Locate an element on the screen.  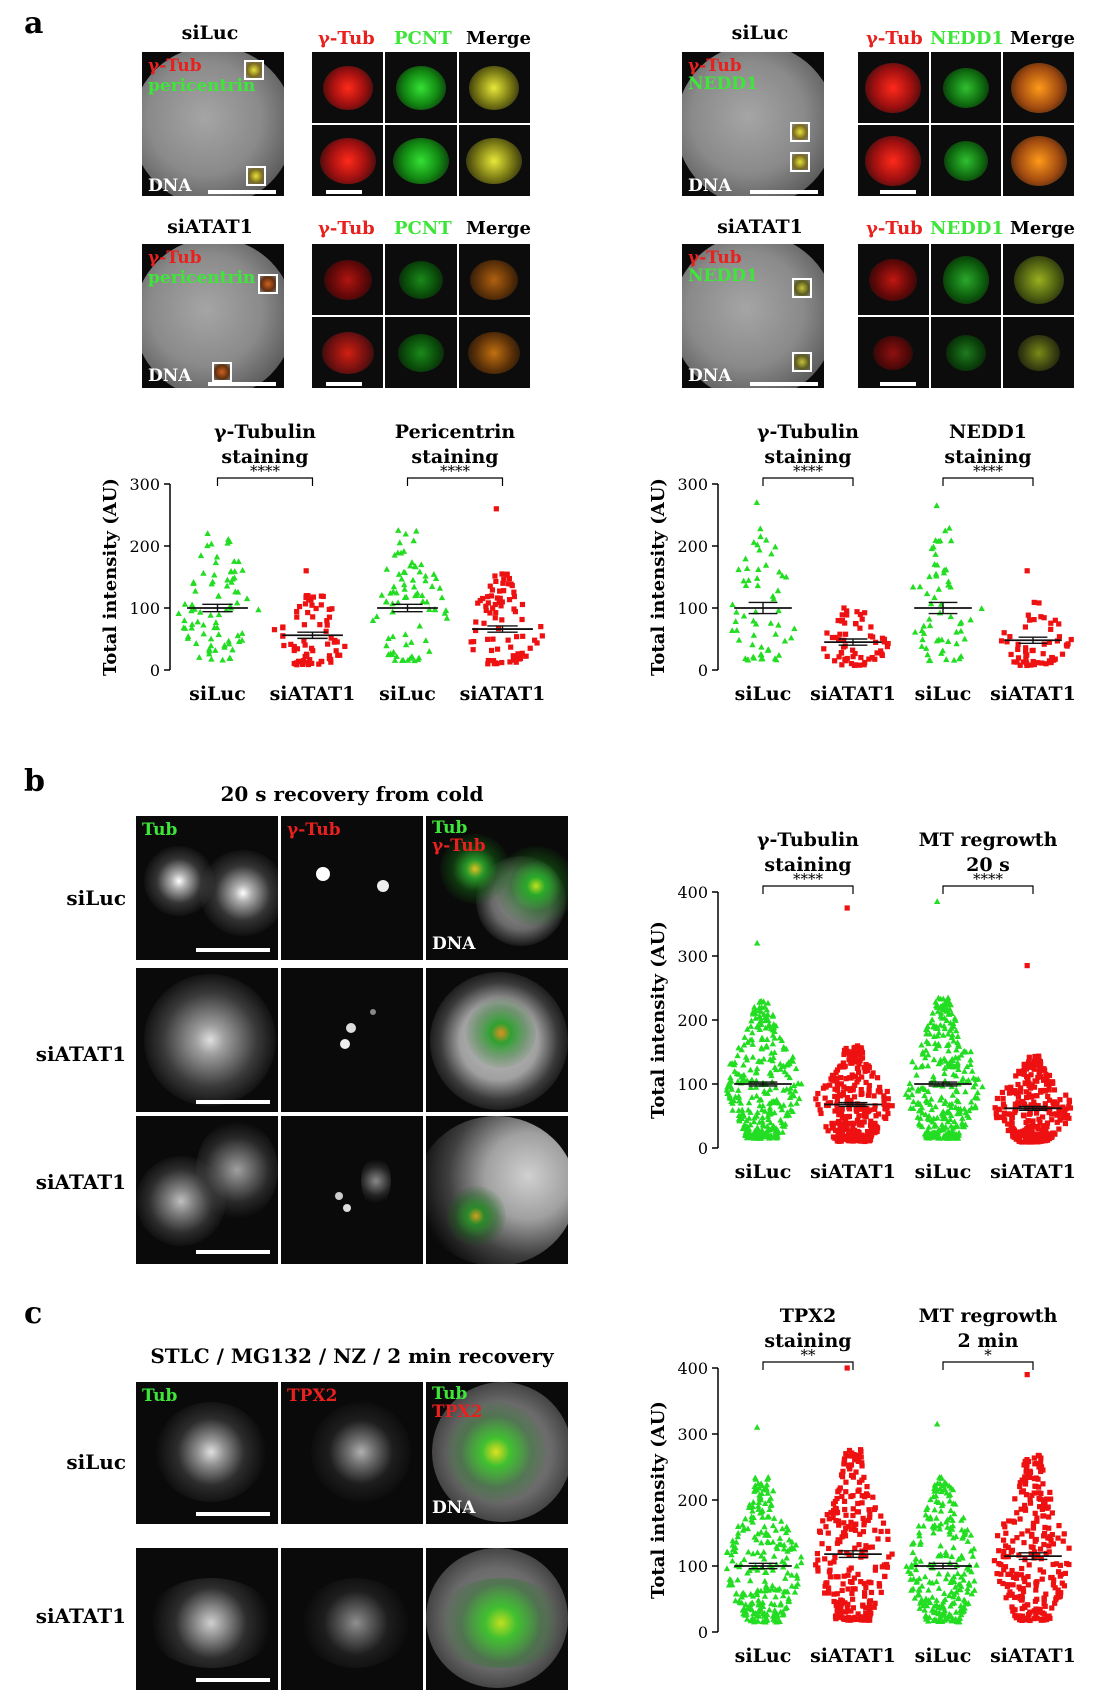
x-tick-label: siLuc is located at coordinates (217, 694).